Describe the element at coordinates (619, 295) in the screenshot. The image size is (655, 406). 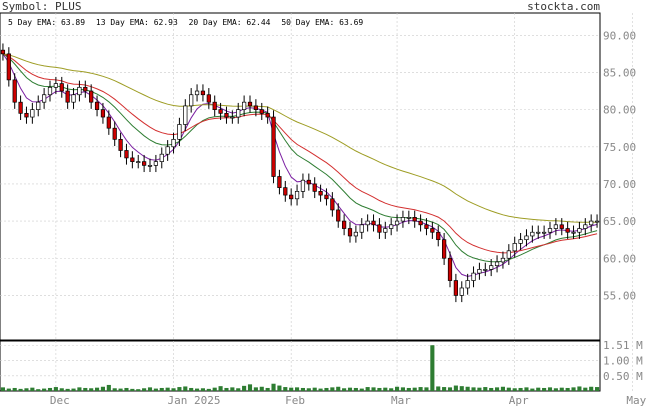
I see `price-tick-label: 55.00` at that location.